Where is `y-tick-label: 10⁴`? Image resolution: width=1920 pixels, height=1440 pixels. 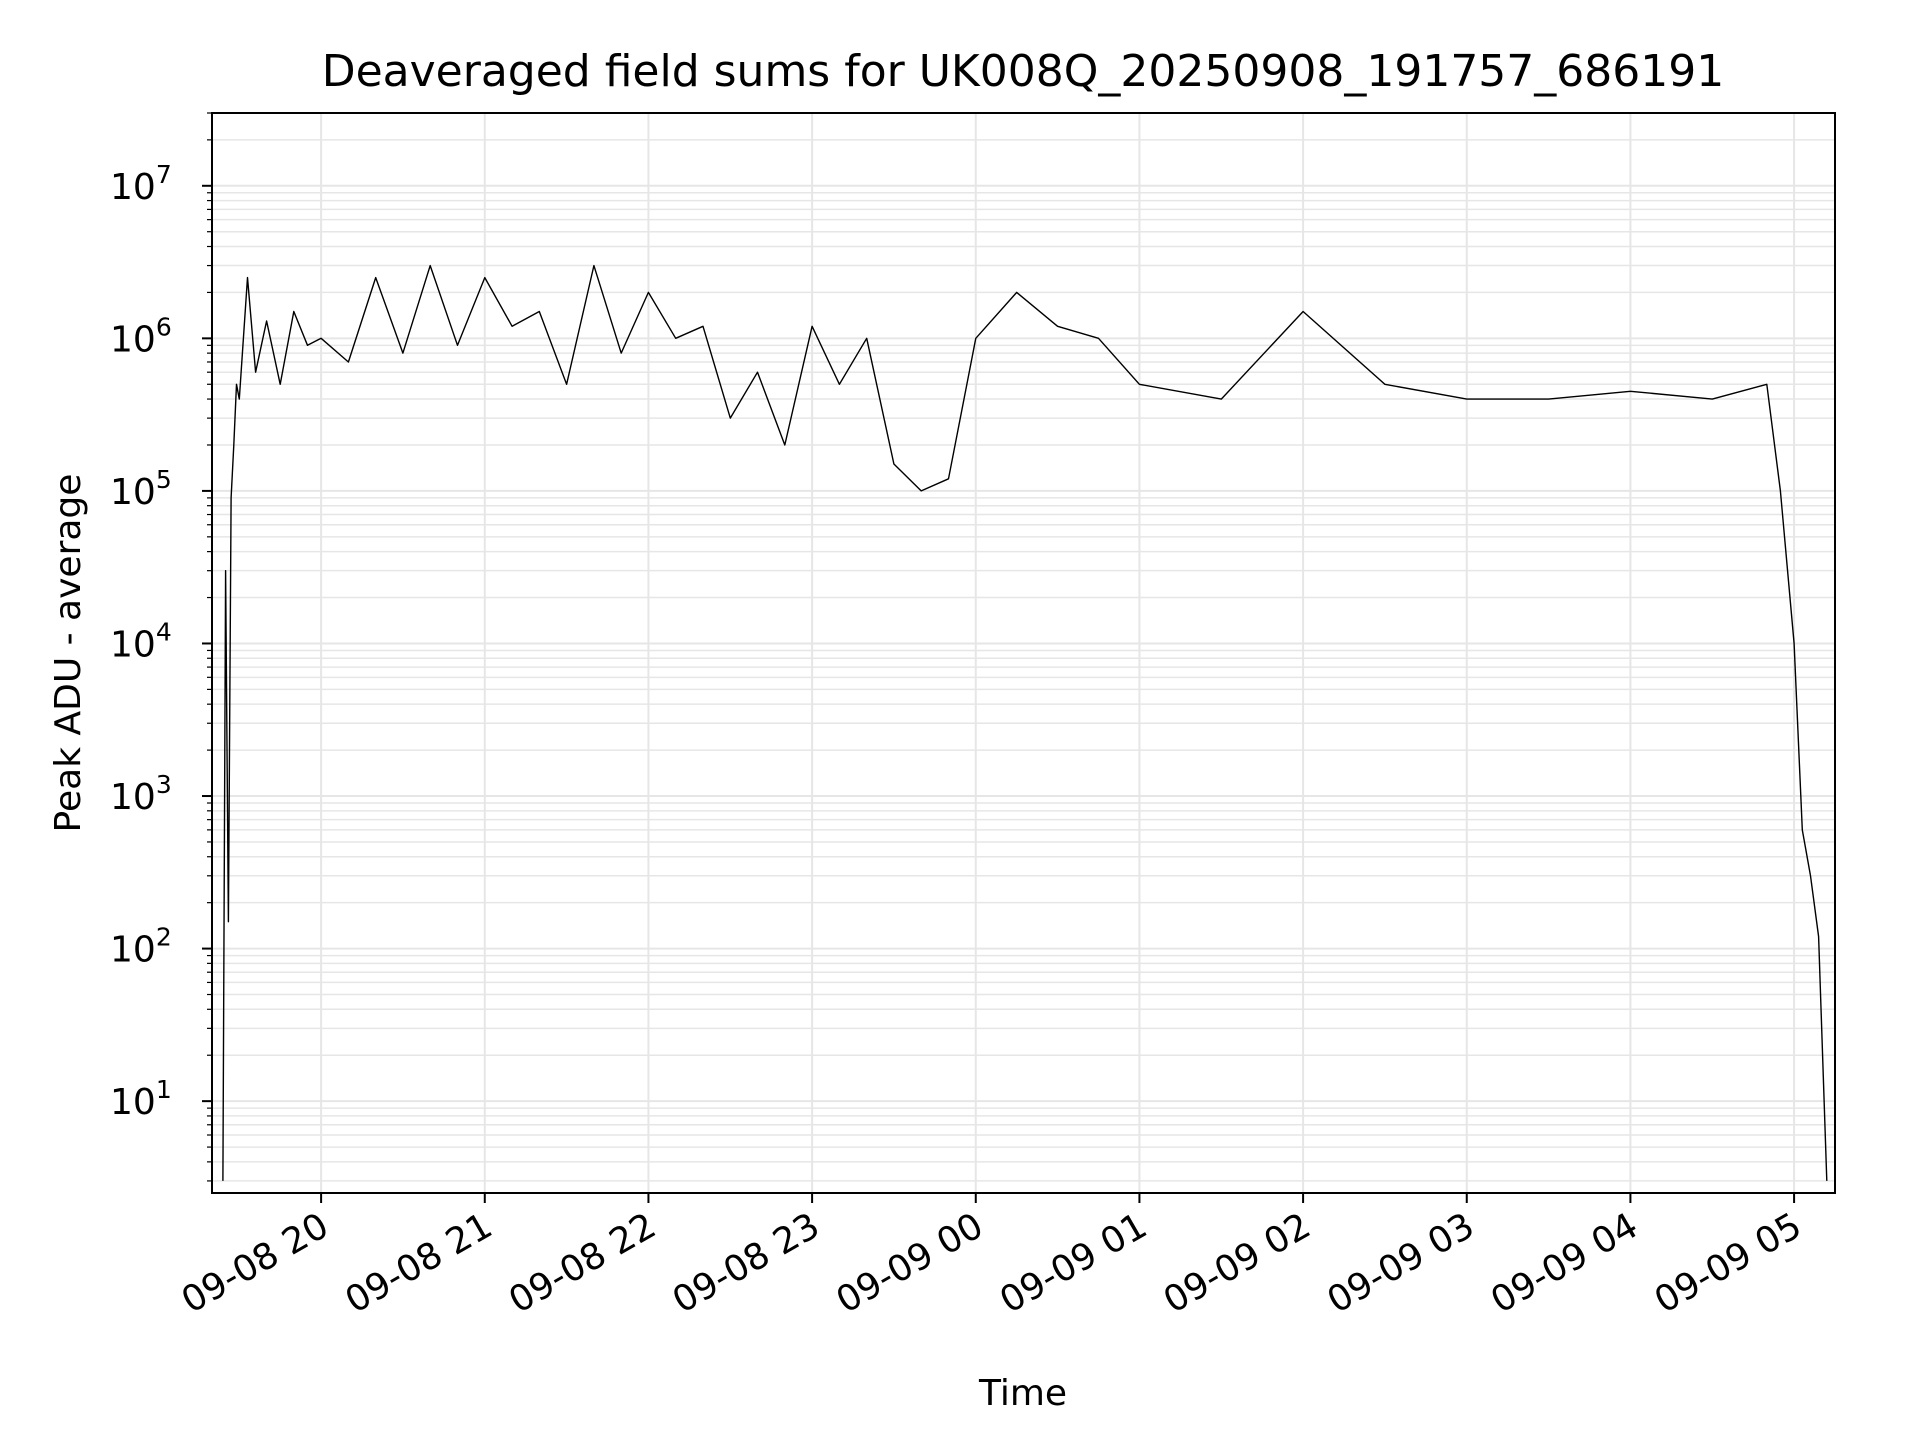 y-tick-label: 10⁴ is located at coordinates (141, 641).